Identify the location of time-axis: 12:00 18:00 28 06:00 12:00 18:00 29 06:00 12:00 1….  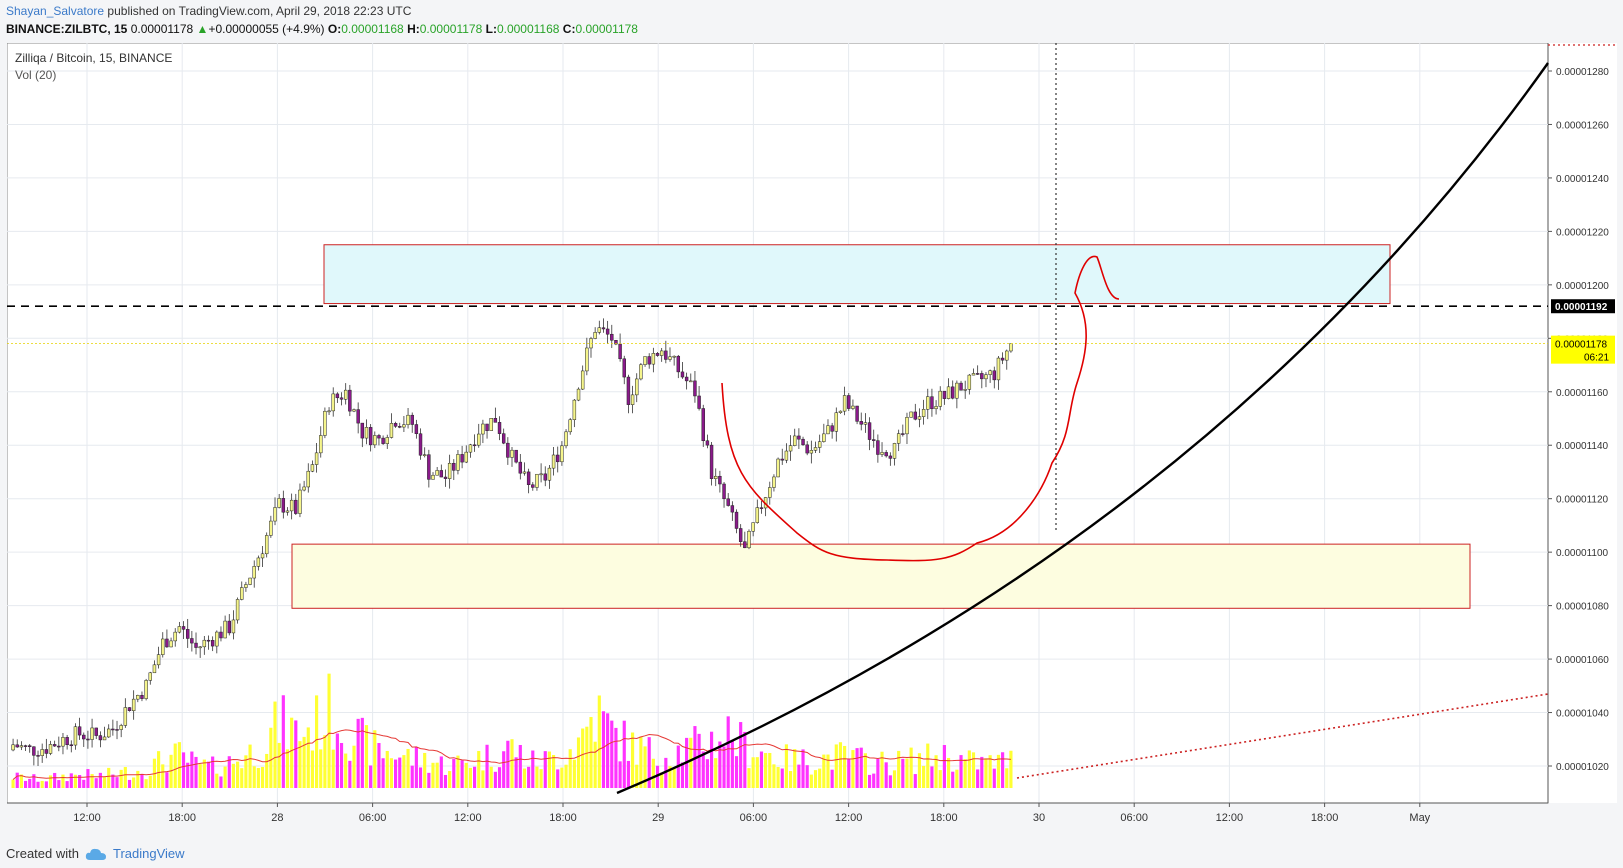
(777, 813).